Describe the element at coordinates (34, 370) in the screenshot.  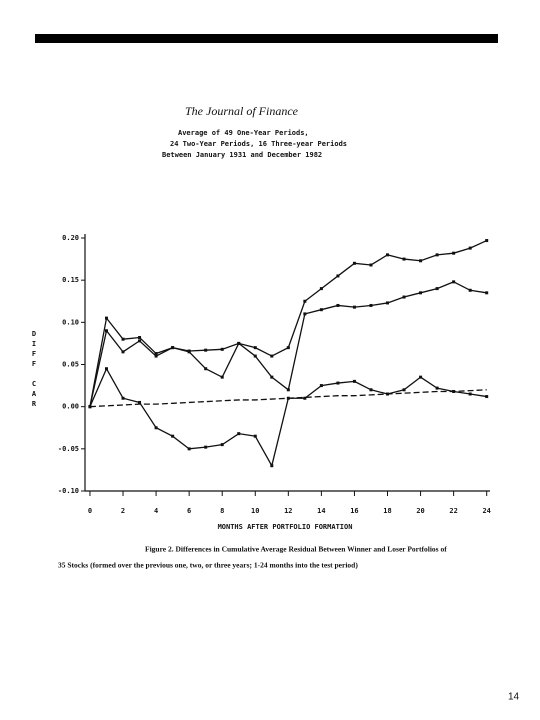
I see `y-axis-label: DIFF CAR` at that location.